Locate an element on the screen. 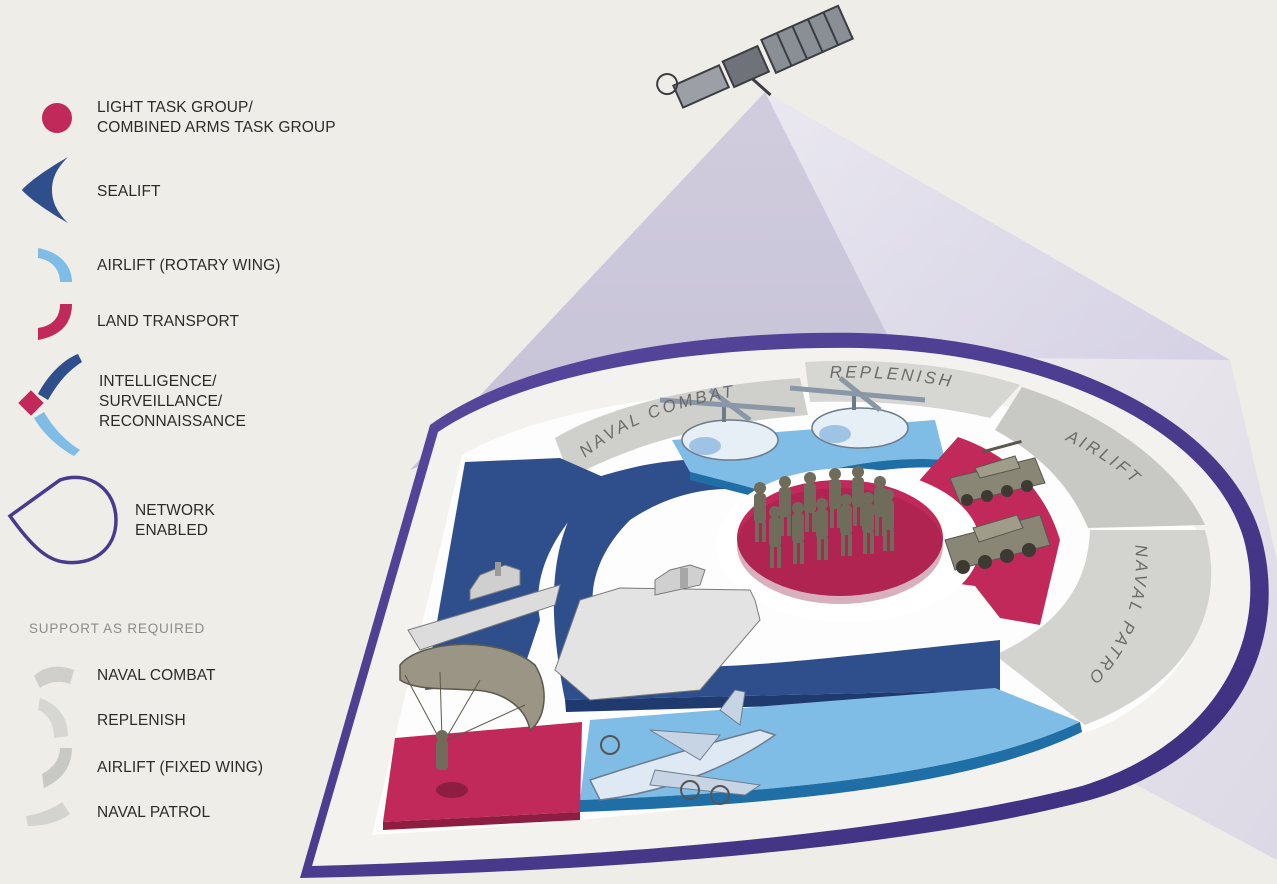  light-task-group-icon is located at coordinates (57, 118).